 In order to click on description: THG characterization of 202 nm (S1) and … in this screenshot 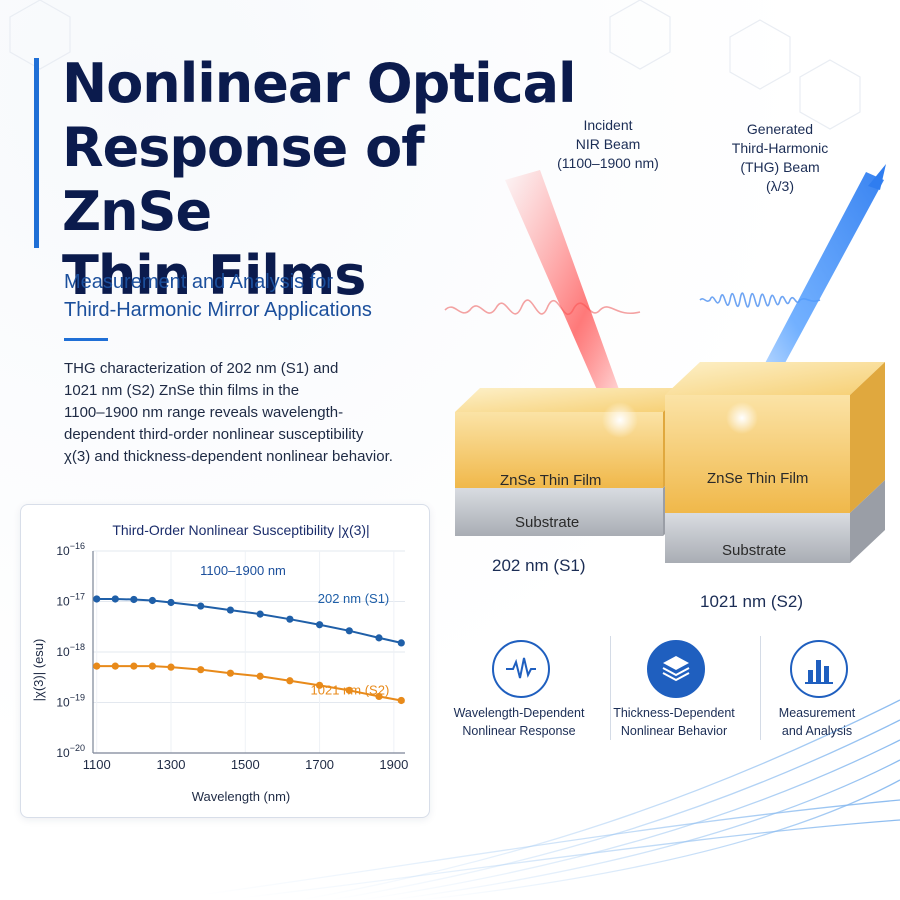, I will do `click(239, 413)`.